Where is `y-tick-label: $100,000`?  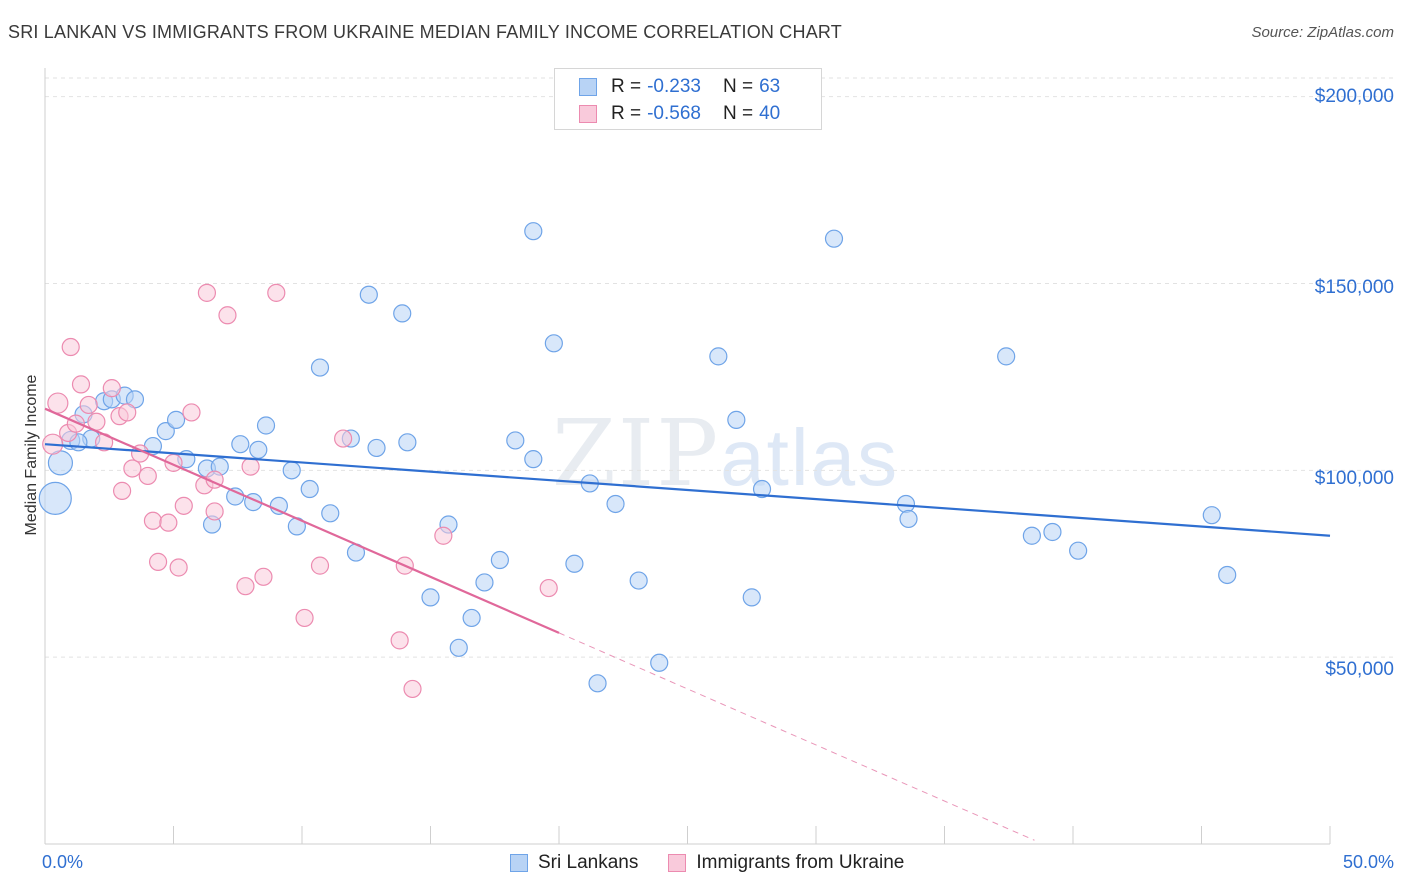 y-tick-label: $100,000 is located at coordinates (1354, 478).